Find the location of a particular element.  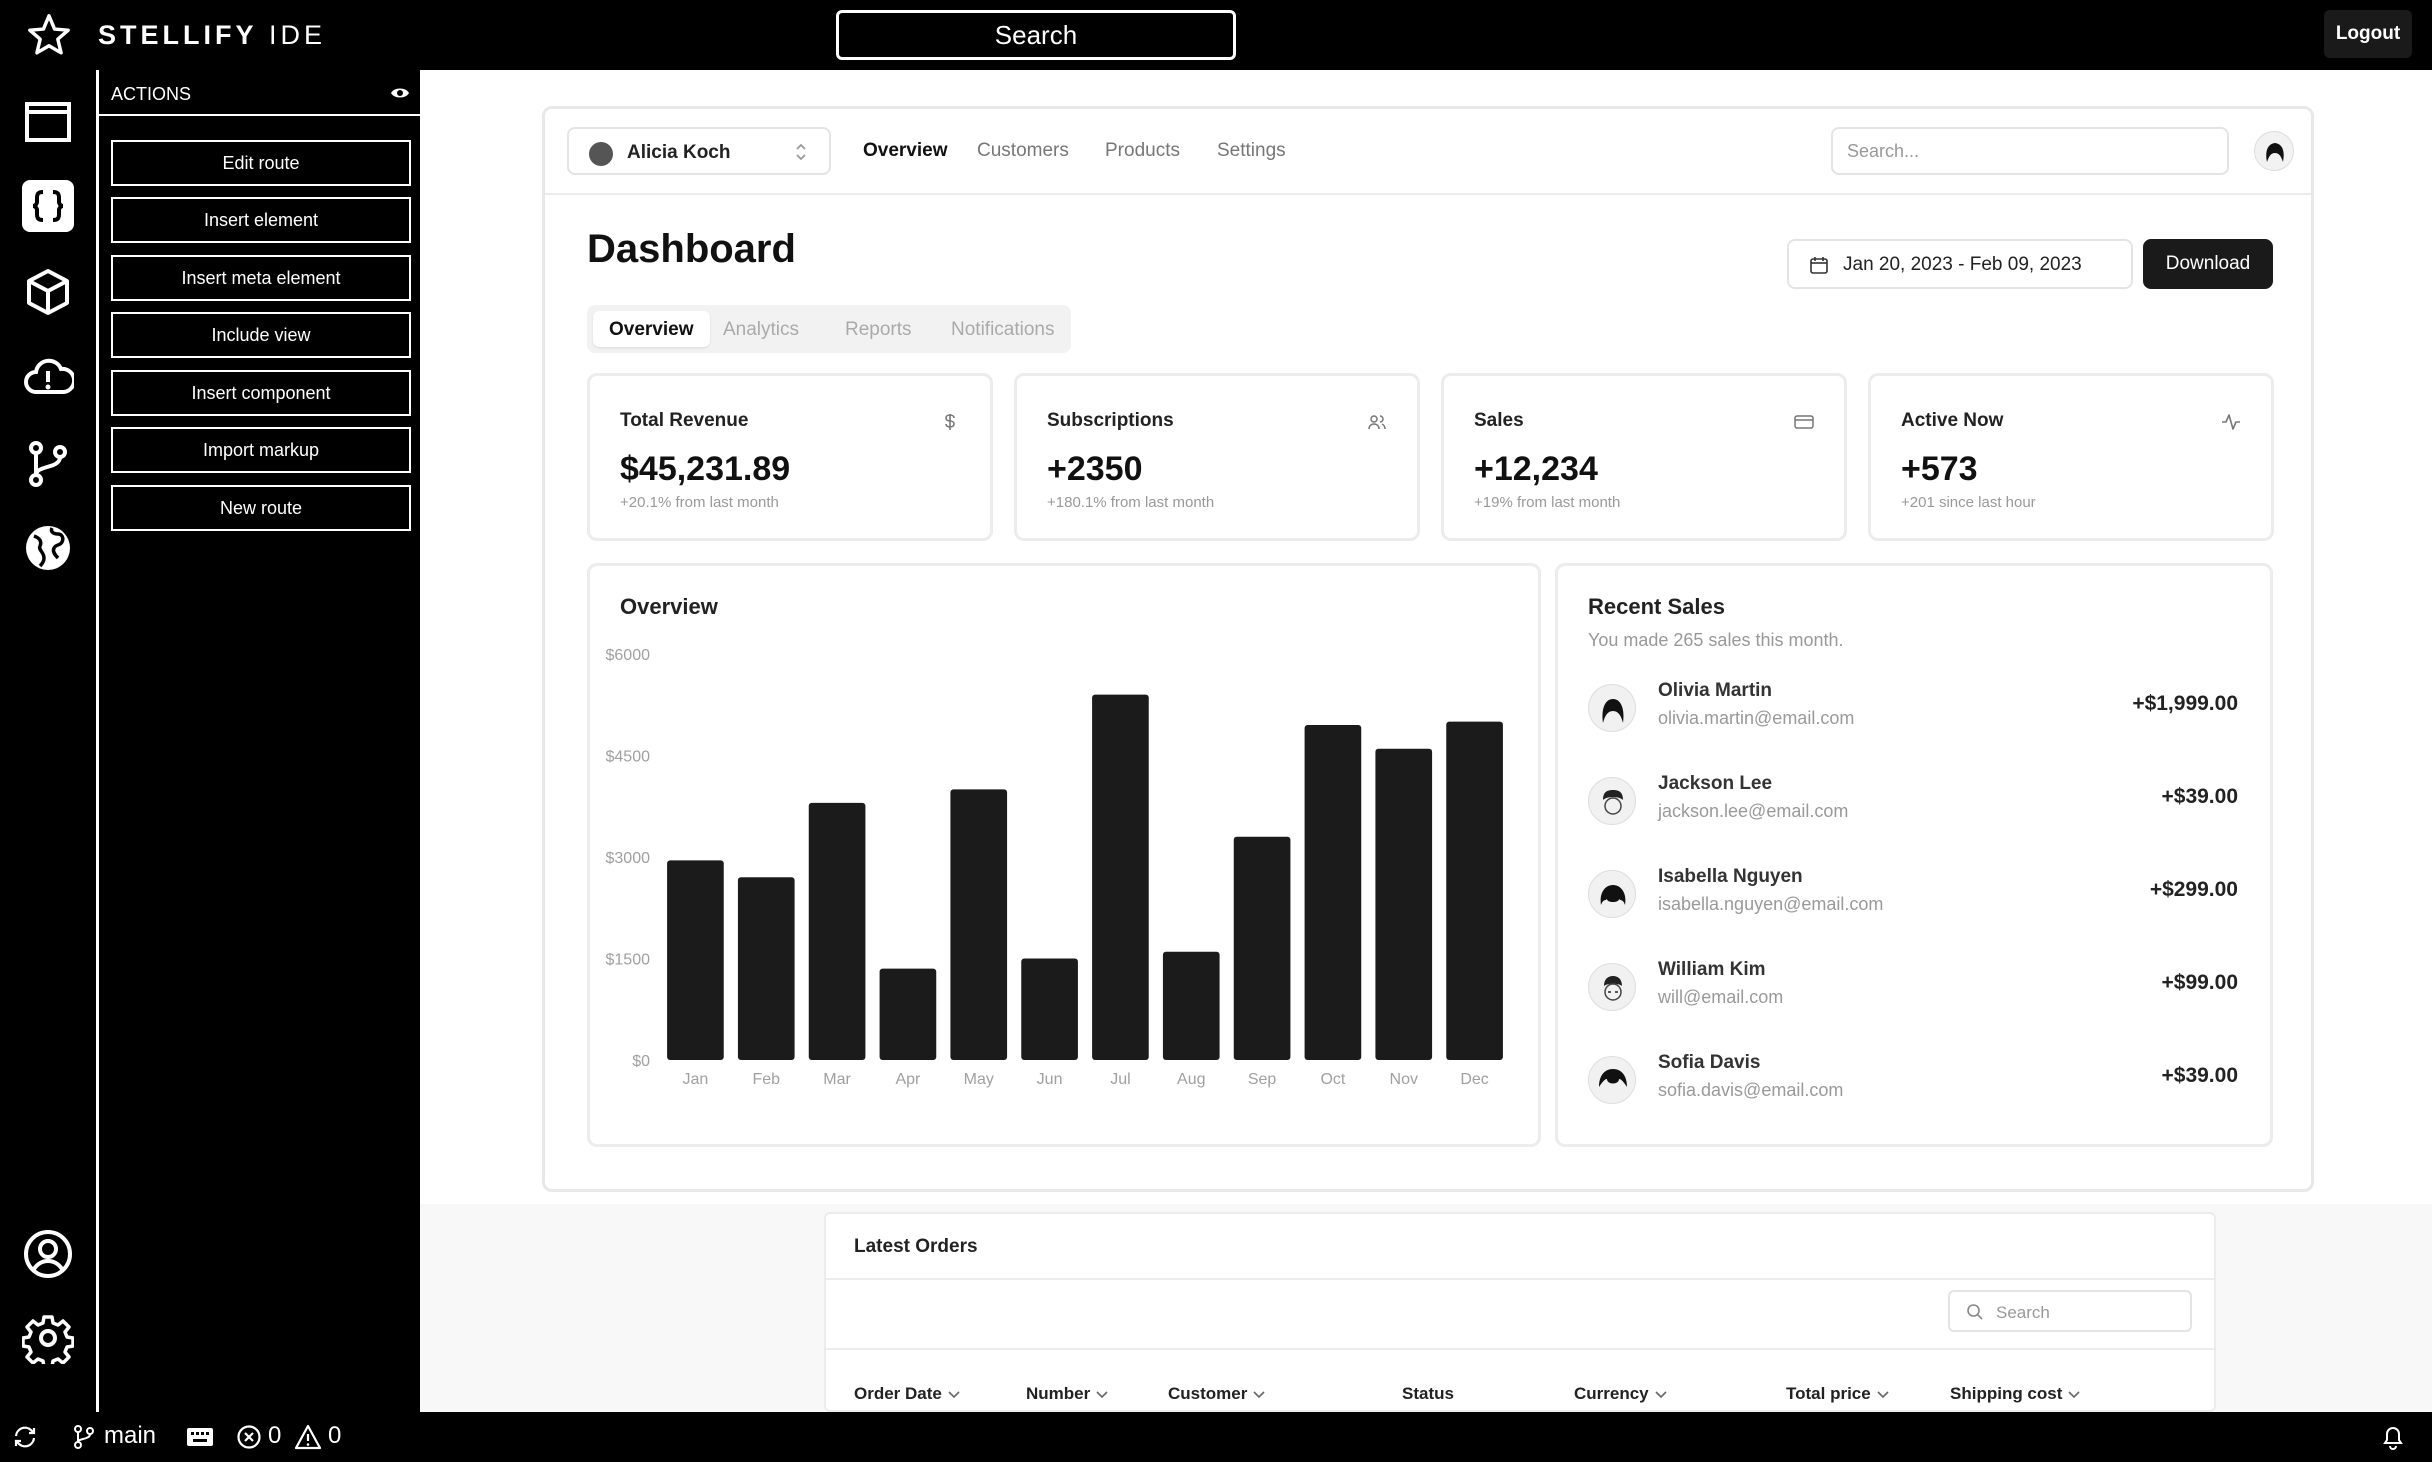

tab-overview: Overview is located at coordinates (651, 329).